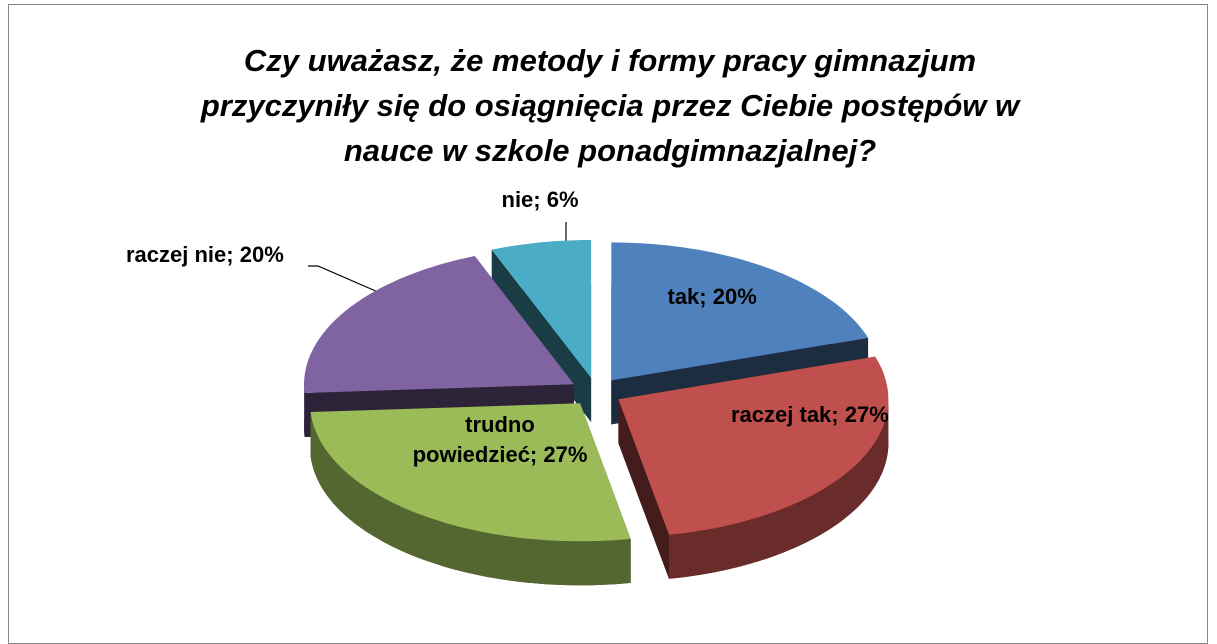 Image resolution: width=1217 pixels, height=644 pixels. I want to click on leader-line, so click(343, 279).